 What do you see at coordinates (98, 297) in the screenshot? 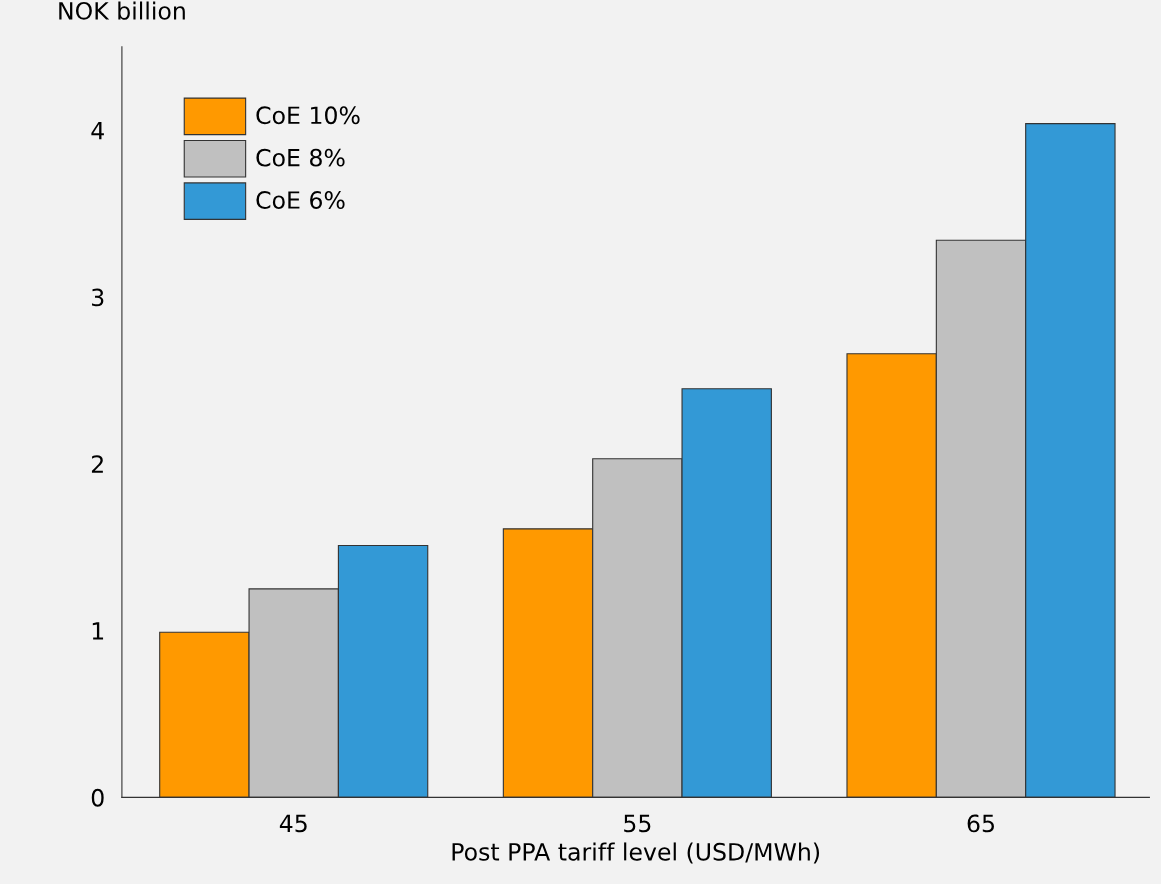
I see `y-tick-label: 3` at bounding box center [98, 297].